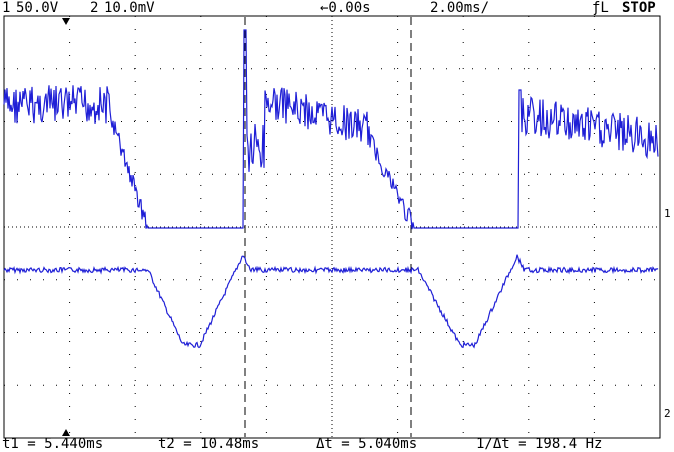  I want to click on cursor-delta: Δt = 5.040ms, so click(367, 444).